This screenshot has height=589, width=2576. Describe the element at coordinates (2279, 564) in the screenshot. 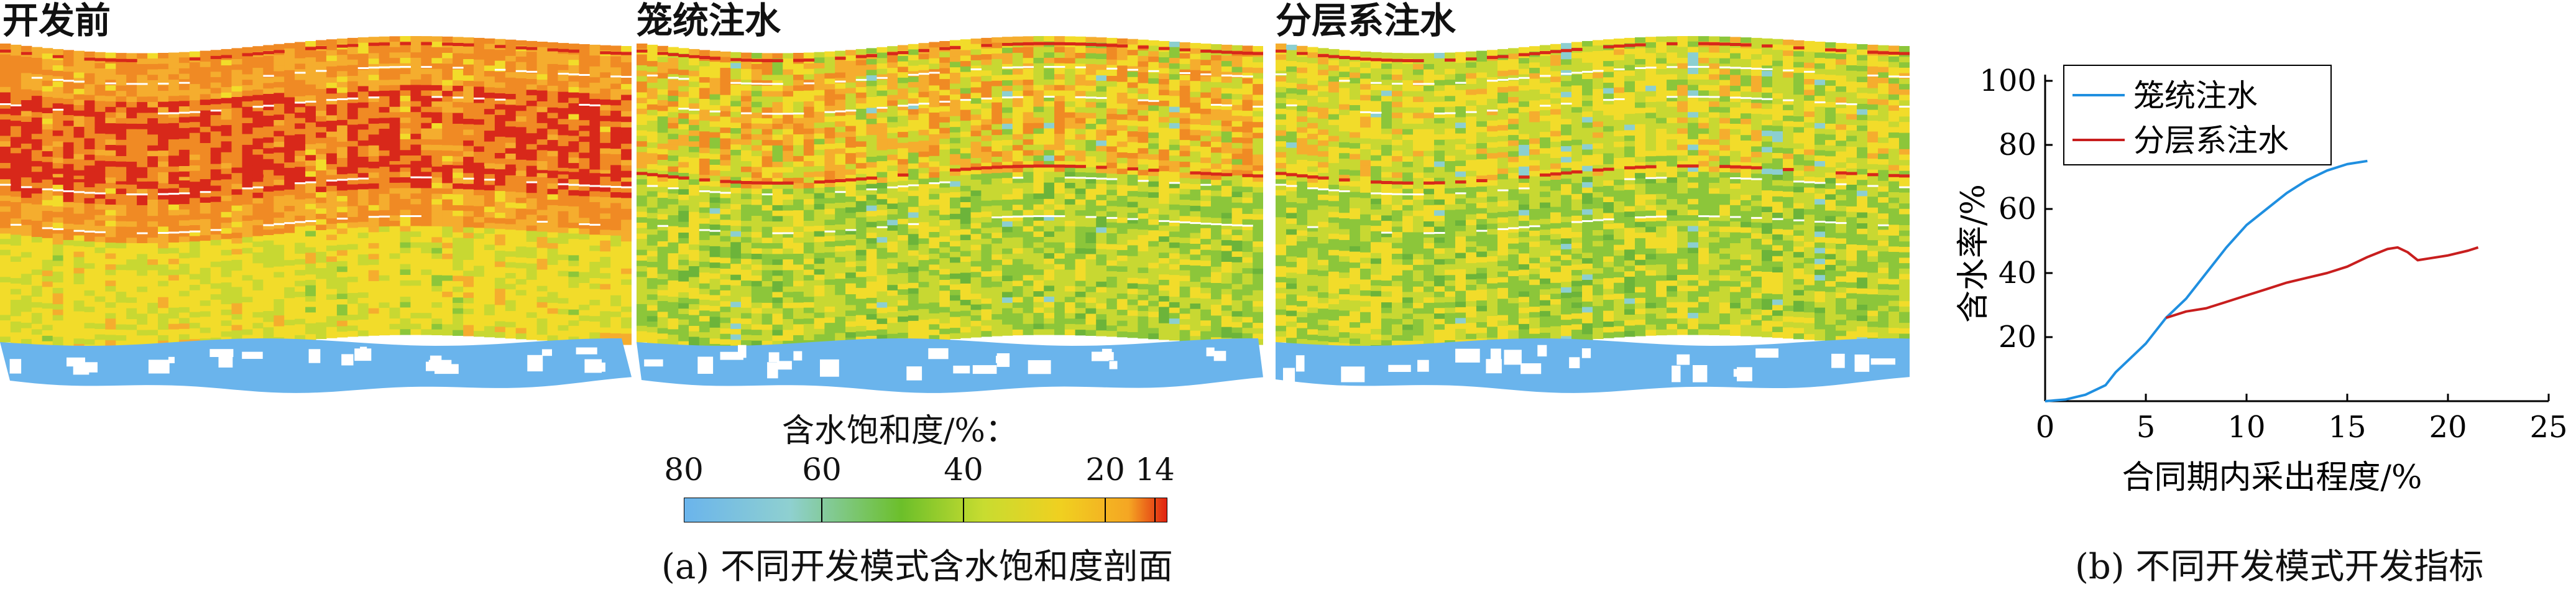

I see `caption-b: (b) 不同开发模式开发指标` at that location.